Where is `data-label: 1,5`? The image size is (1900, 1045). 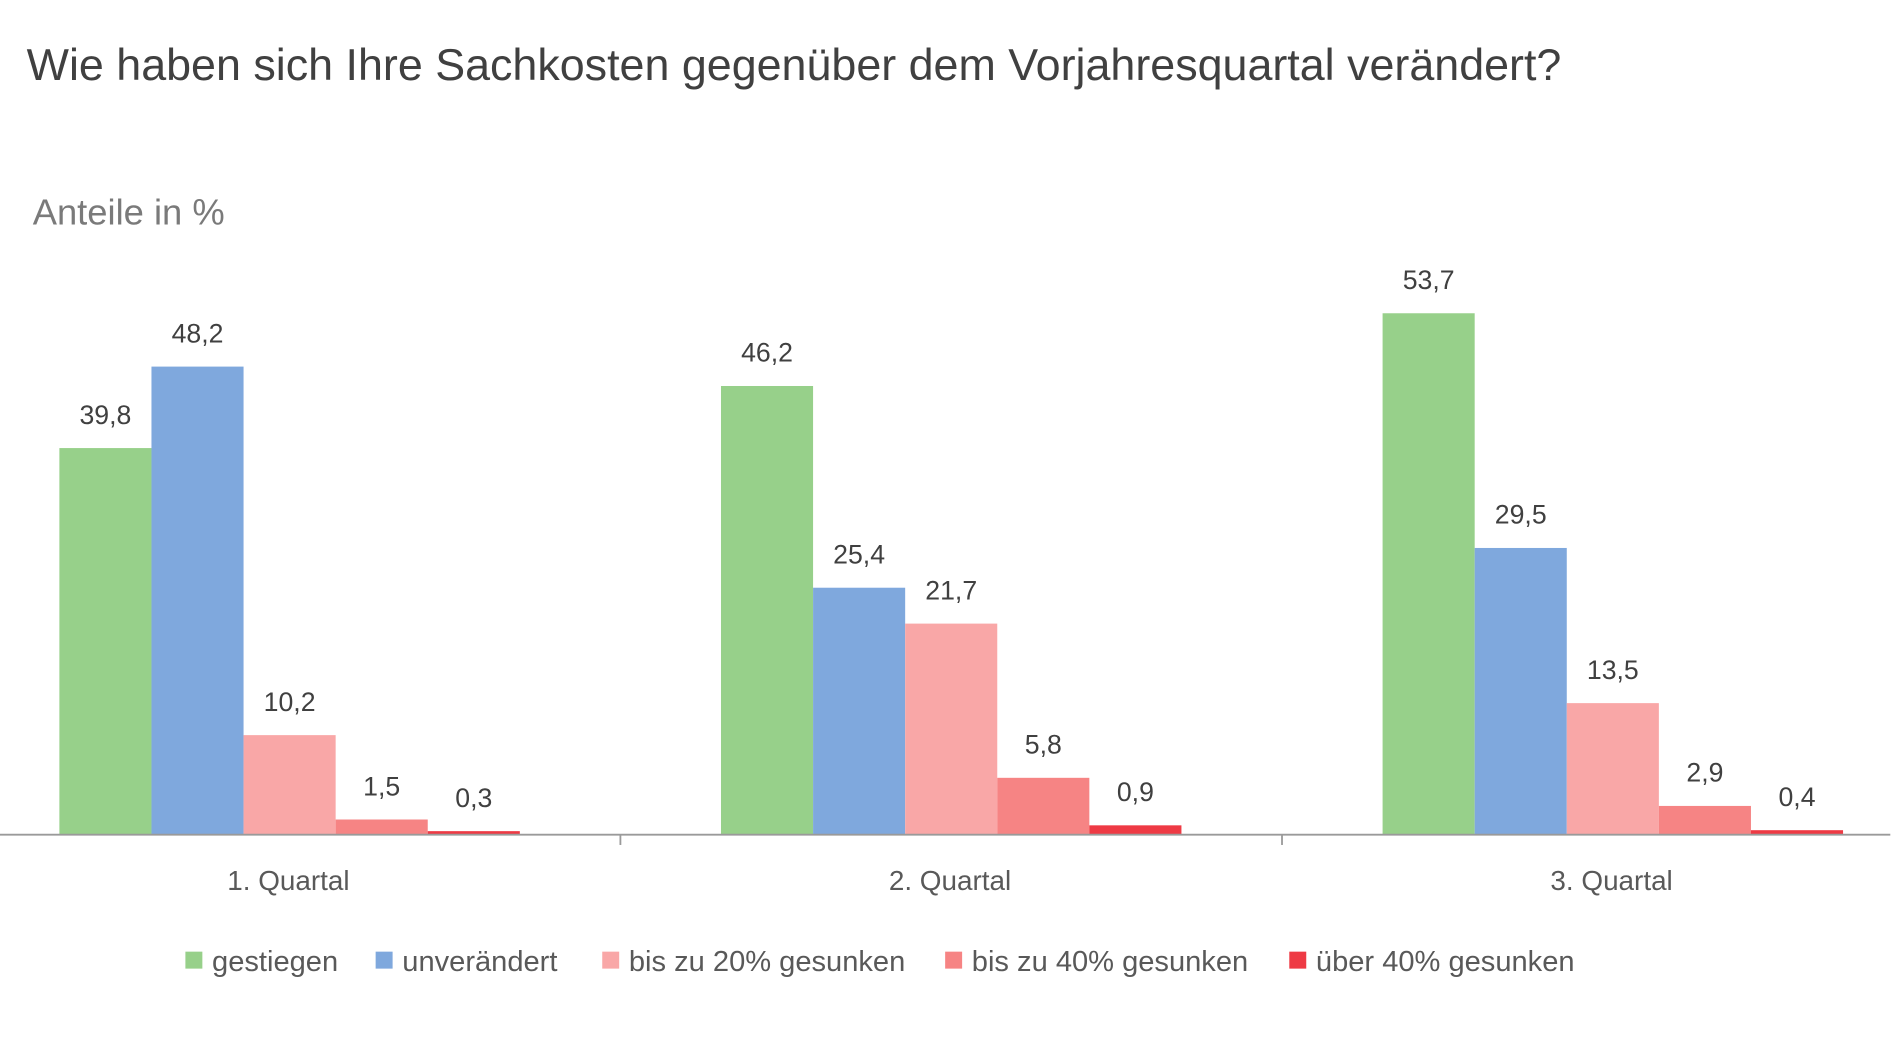 data-label: 1,5 is located at coordinates (381, 786).